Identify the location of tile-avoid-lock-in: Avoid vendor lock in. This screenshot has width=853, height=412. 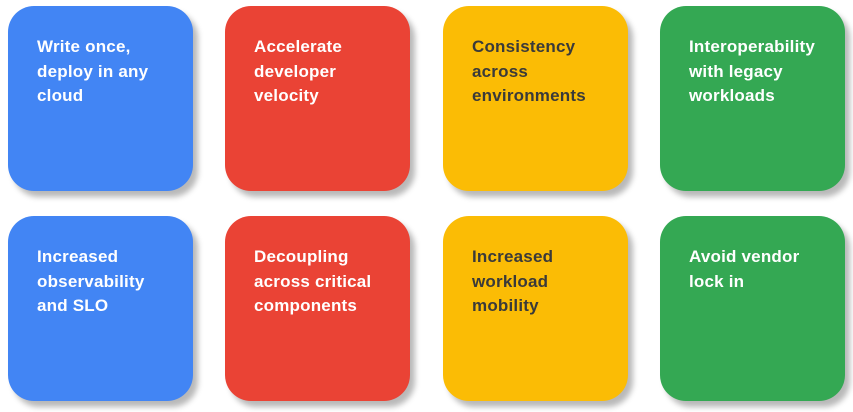
(752, 308).